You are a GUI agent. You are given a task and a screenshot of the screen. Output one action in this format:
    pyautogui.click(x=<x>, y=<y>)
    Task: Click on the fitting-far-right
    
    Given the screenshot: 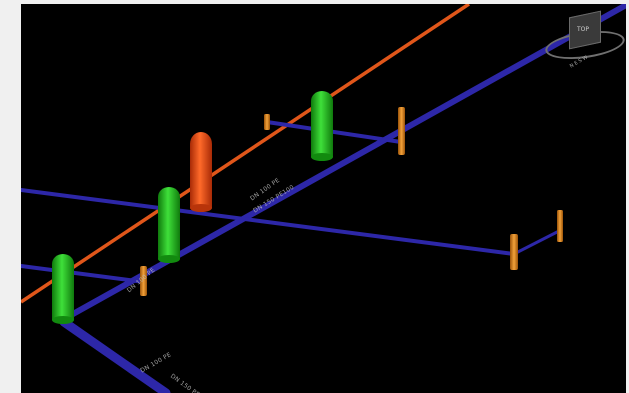 What is the action you would take?
    pyautogui.click(x=560, y=226)
    